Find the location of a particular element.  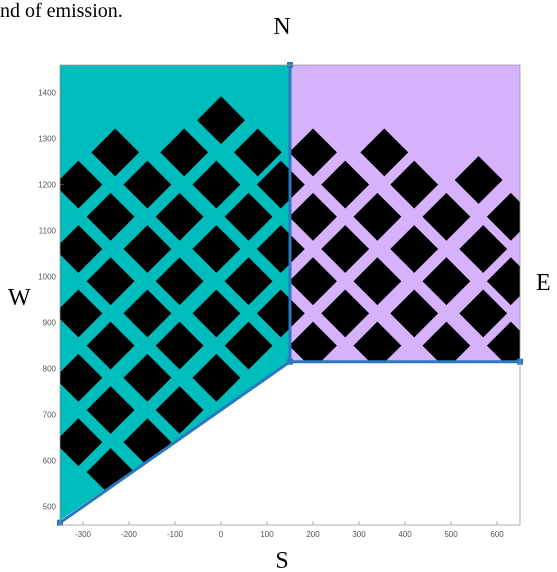

compass-west-label: W is located at coordinates (19, 298).